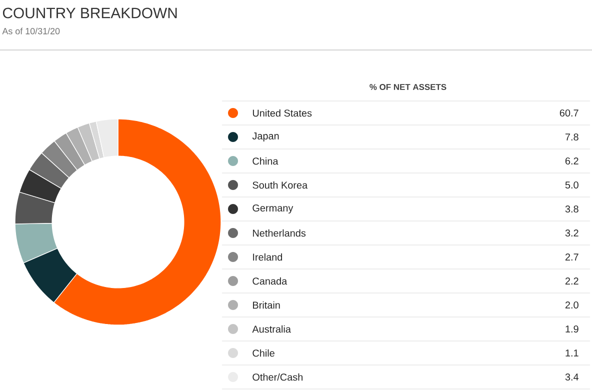  I want to click on data-label: 2.0, so click(571, 305).